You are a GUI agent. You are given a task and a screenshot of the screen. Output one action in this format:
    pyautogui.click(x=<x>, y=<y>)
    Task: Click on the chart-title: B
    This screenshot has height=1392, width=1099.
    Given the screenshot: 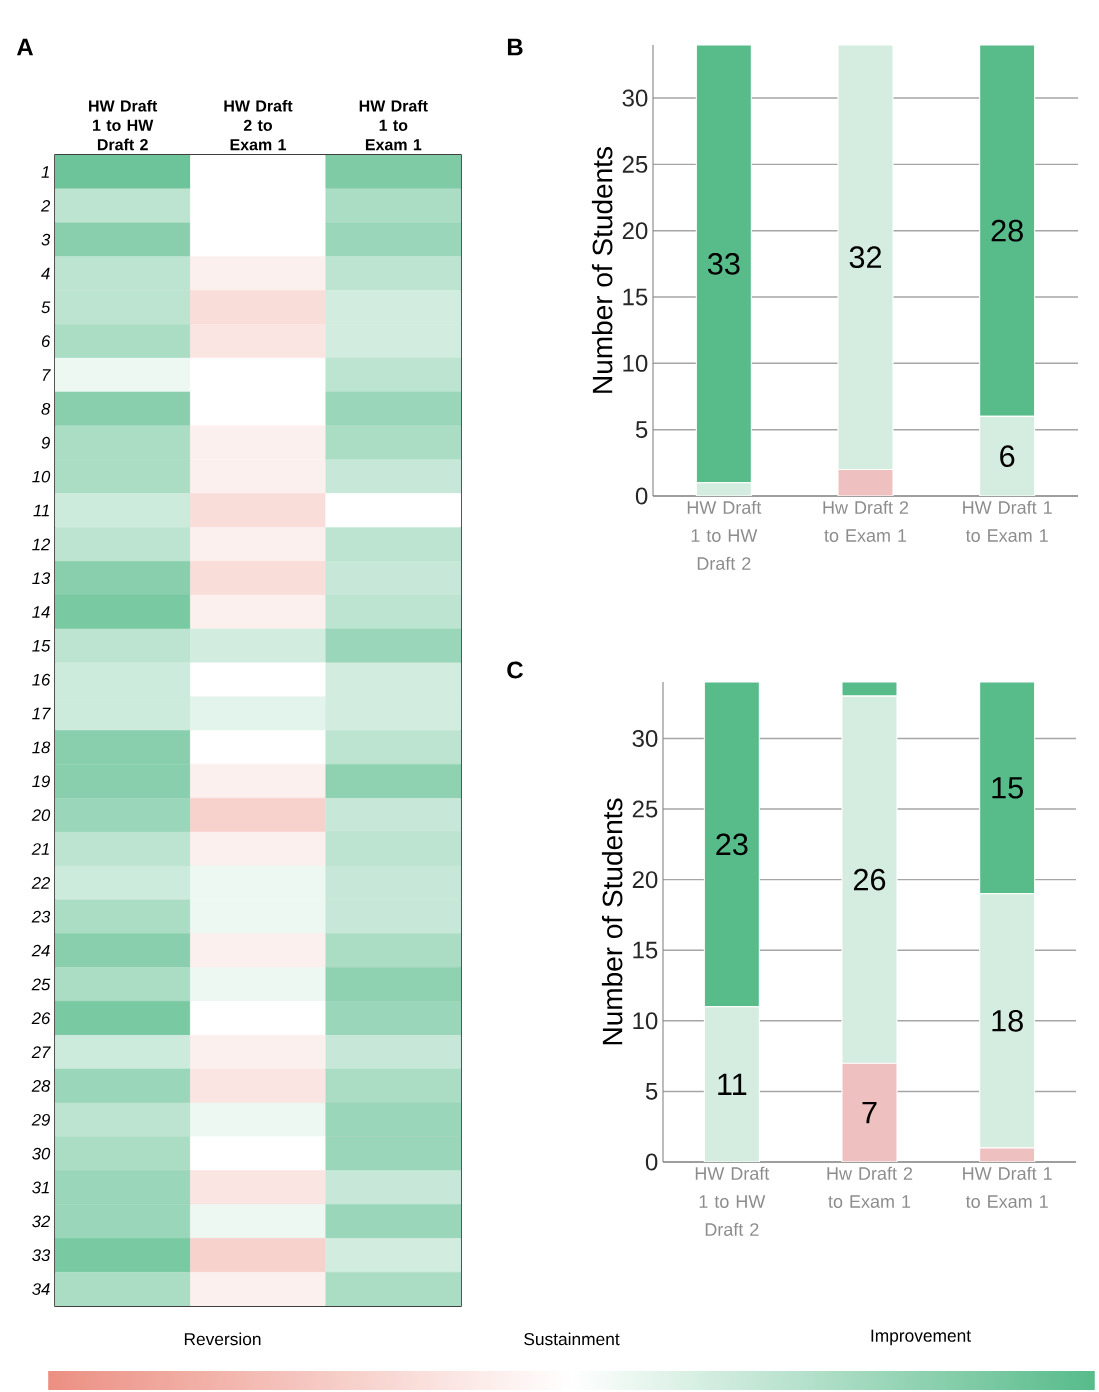 What is the action you would take?
    pyautogui.click(x=515, y=47)
    